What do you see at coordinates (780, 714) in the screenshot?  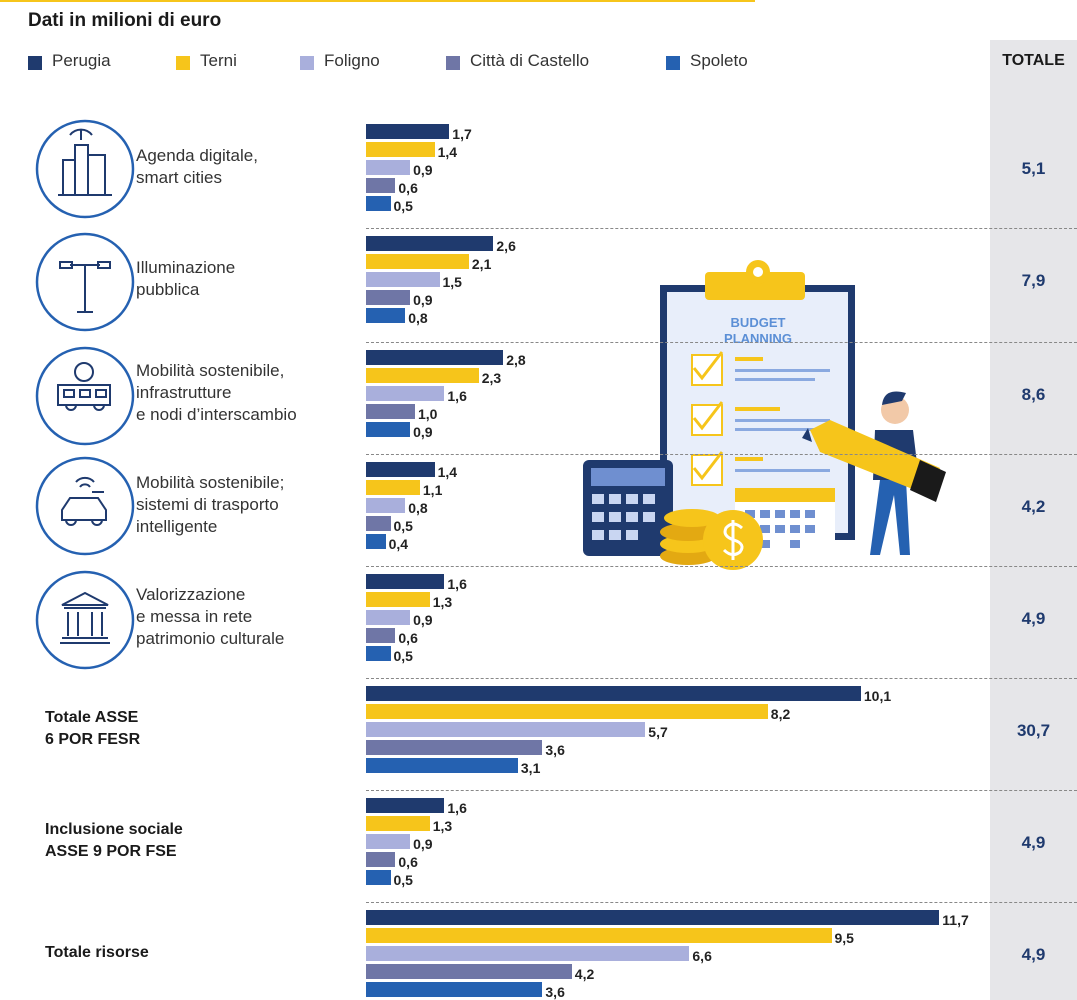 I see `value-label: 8,2` at bounding box center [780, 714].